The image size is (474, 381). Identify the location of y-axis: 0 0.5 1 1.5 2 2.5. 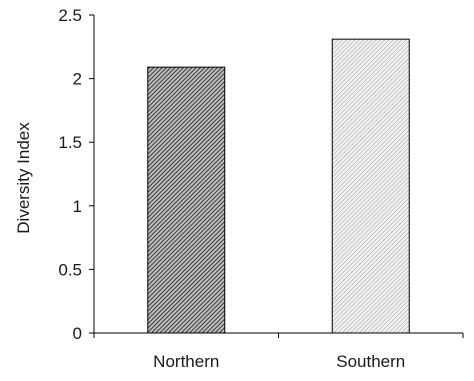
(76, 174).